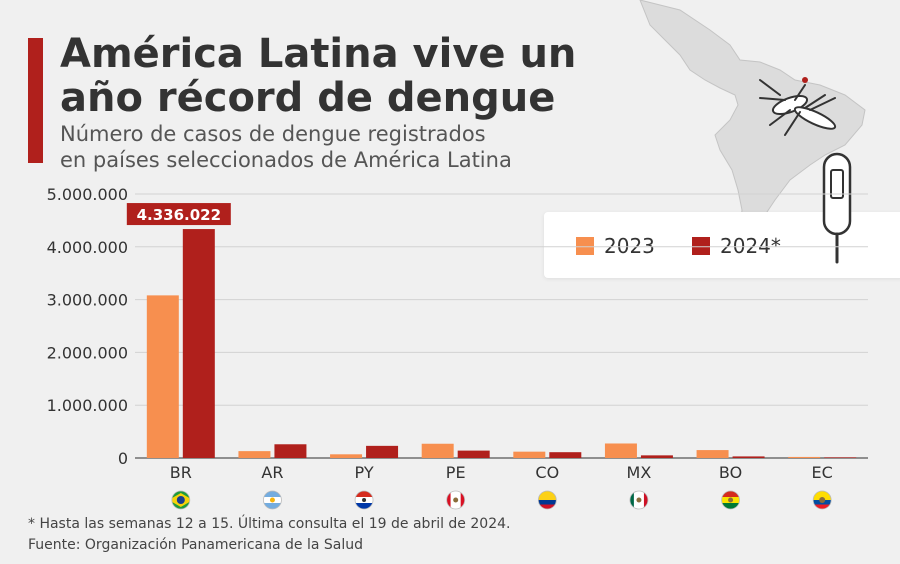 The width and height of the screenshot is (900, 564). What do you see at coordinates (840, 457) in the screenshot?
I see `bar-ec-2024` at bounding box center [840, 457].